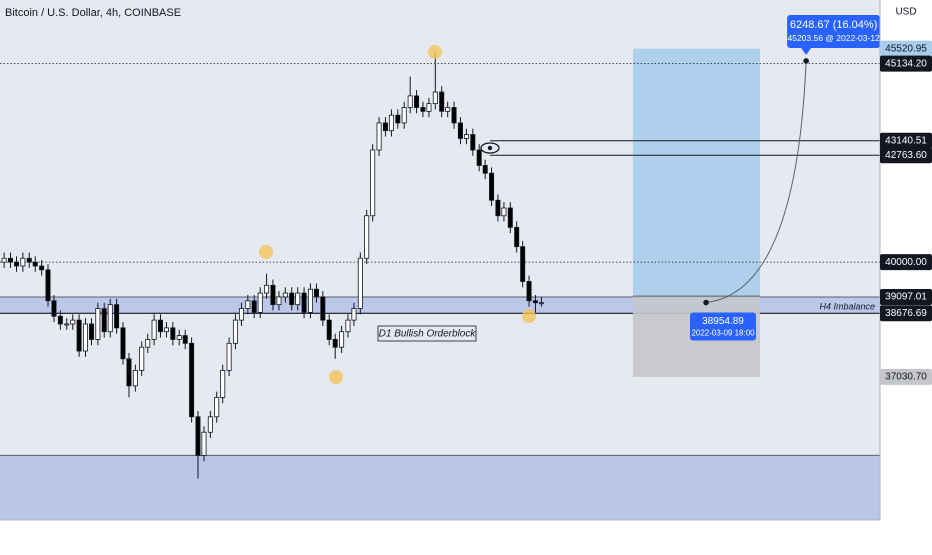 The image size is (932, 555). I want to click on zone-label: H4 Imbalance, so click(847, 307).